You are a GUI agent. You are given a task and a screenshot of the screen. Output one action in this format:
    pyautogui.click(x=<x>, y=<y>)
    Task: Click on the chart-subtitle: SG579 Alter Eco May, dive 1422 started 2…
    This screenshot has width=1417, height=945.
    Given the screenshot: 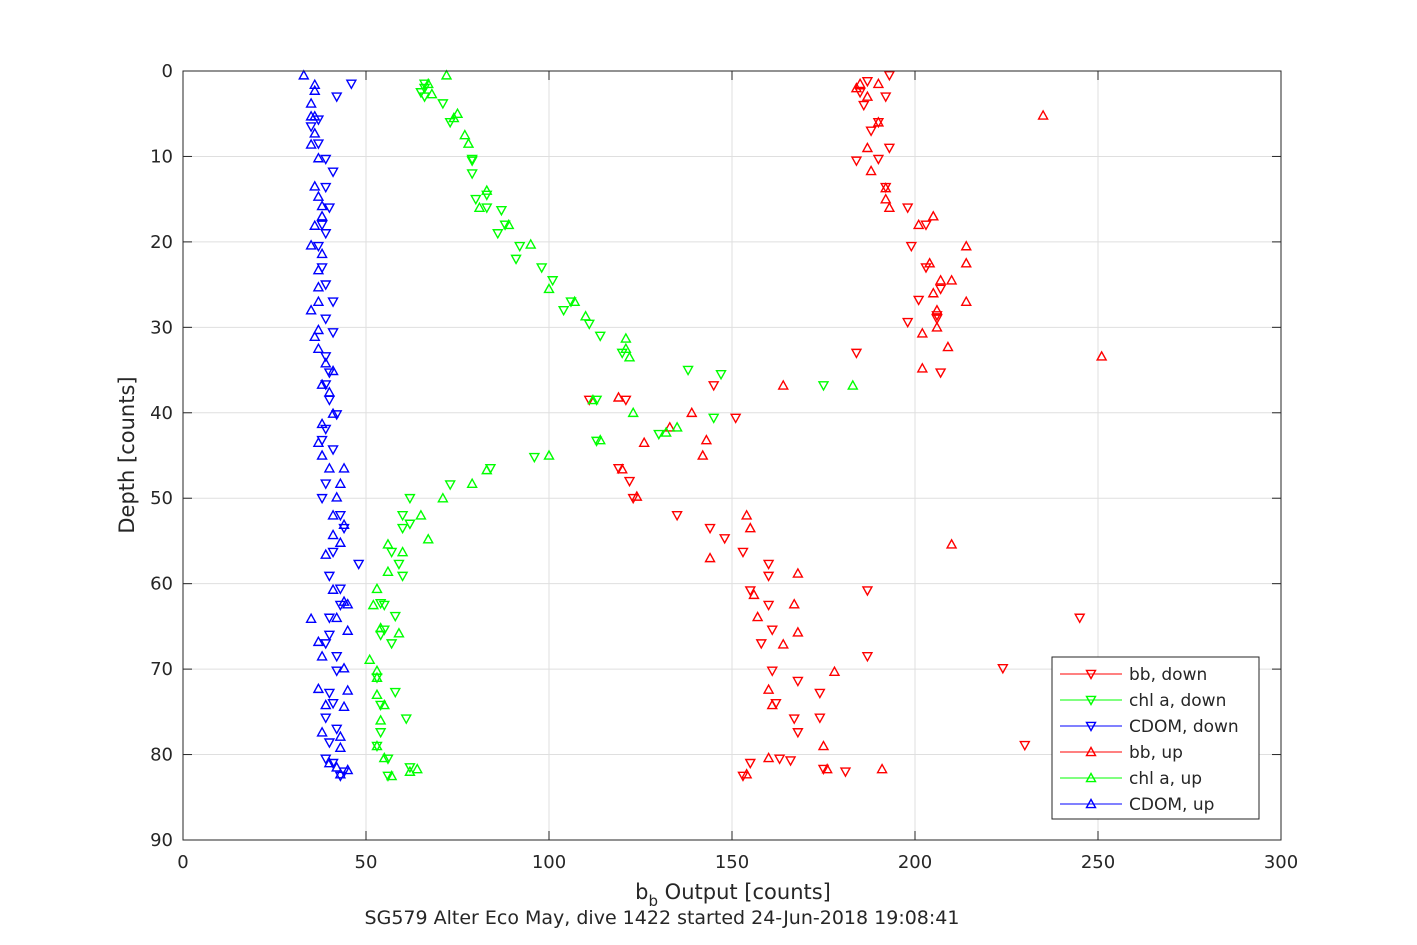 What is the action you would take?
    pyautogui.click(x=662, y=918)
    